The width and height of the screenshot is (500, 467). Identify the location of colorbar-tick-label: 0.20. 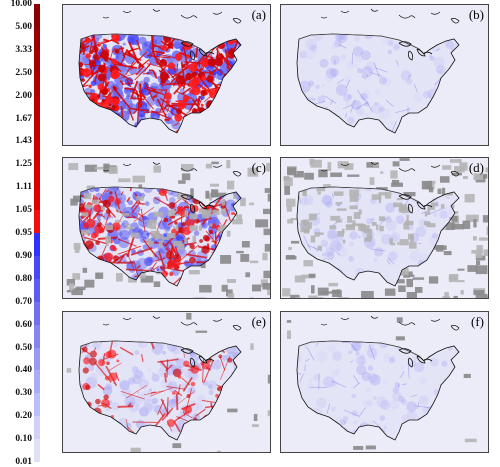
(23, 416).